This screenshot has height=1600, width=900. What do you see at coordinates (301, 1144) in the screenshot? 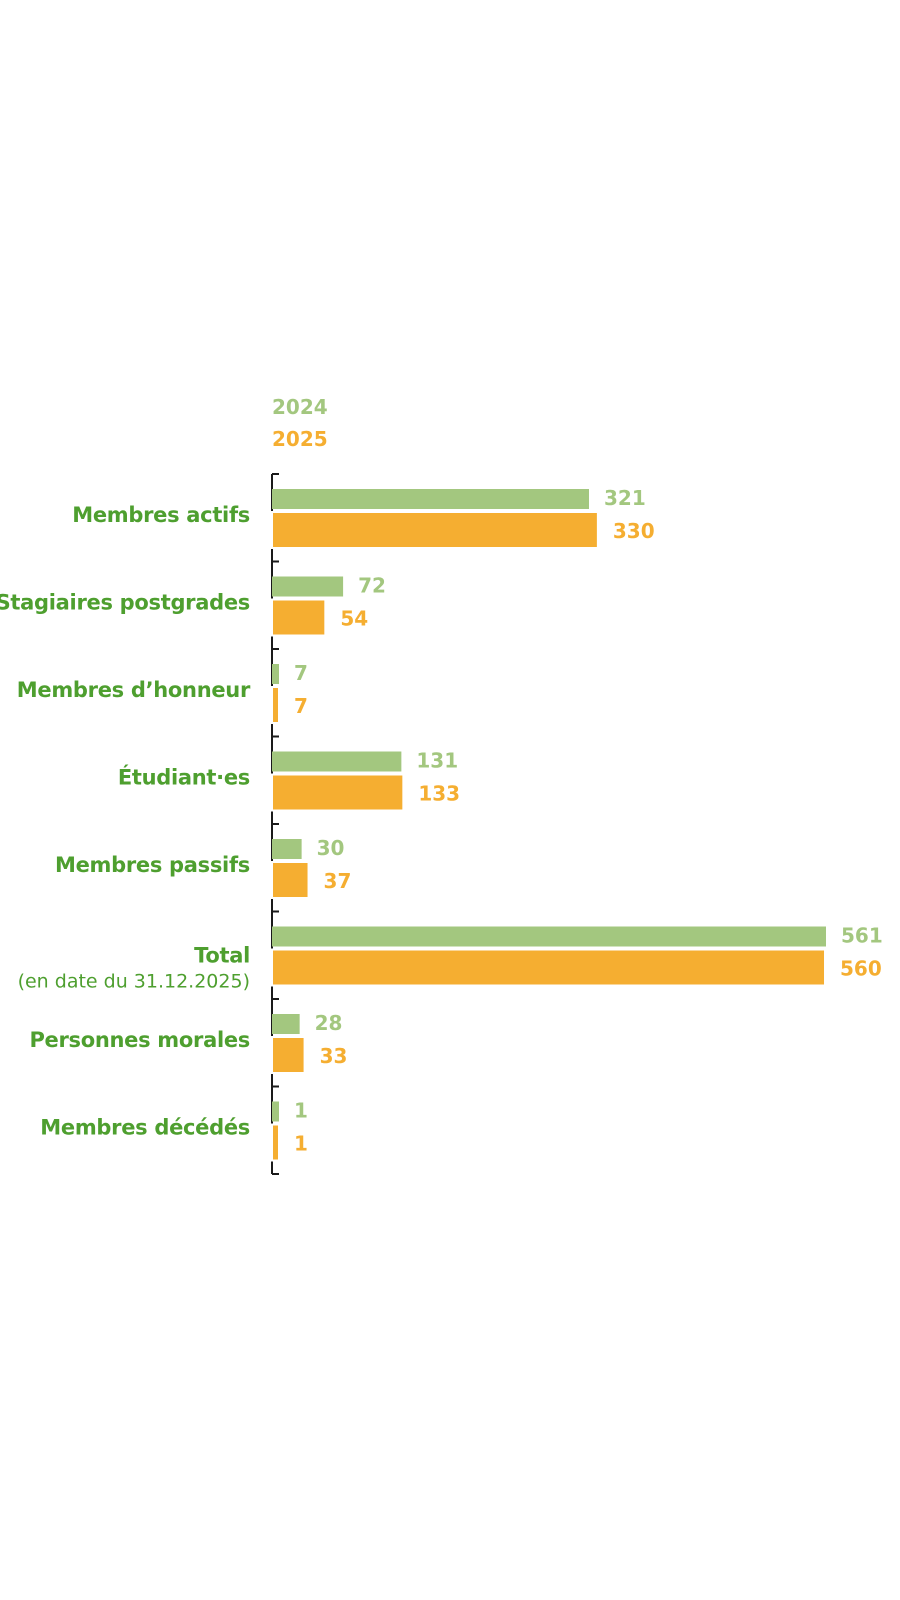
I see `value-label-2025: 1` at bounding box center [301, 1144].